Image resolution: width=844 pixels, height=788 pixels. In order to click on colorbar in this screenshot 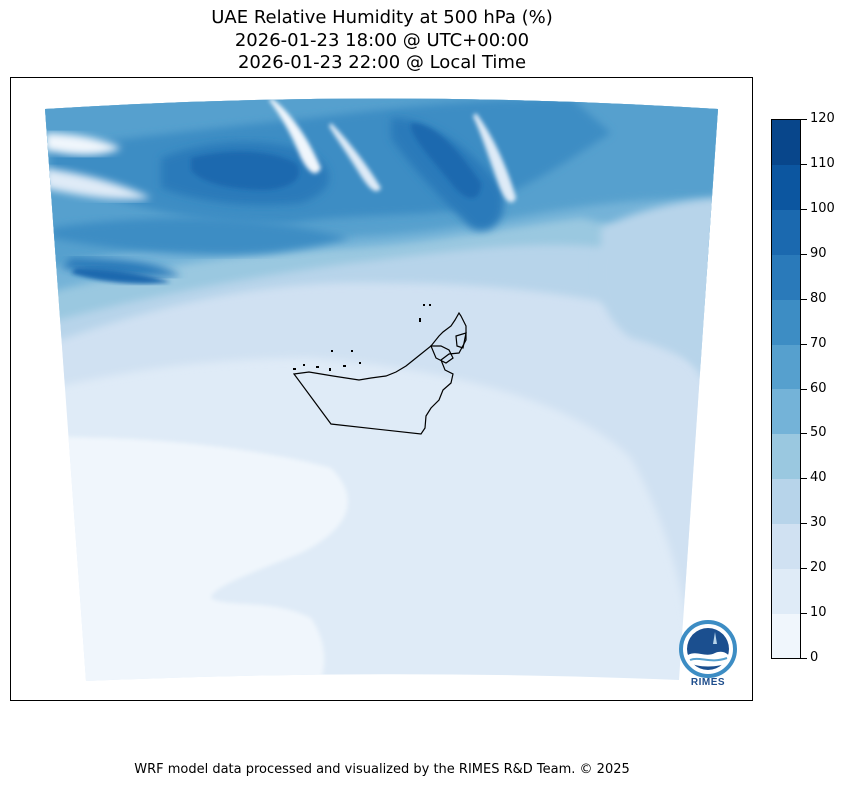, I will do `click(786, 389)`.